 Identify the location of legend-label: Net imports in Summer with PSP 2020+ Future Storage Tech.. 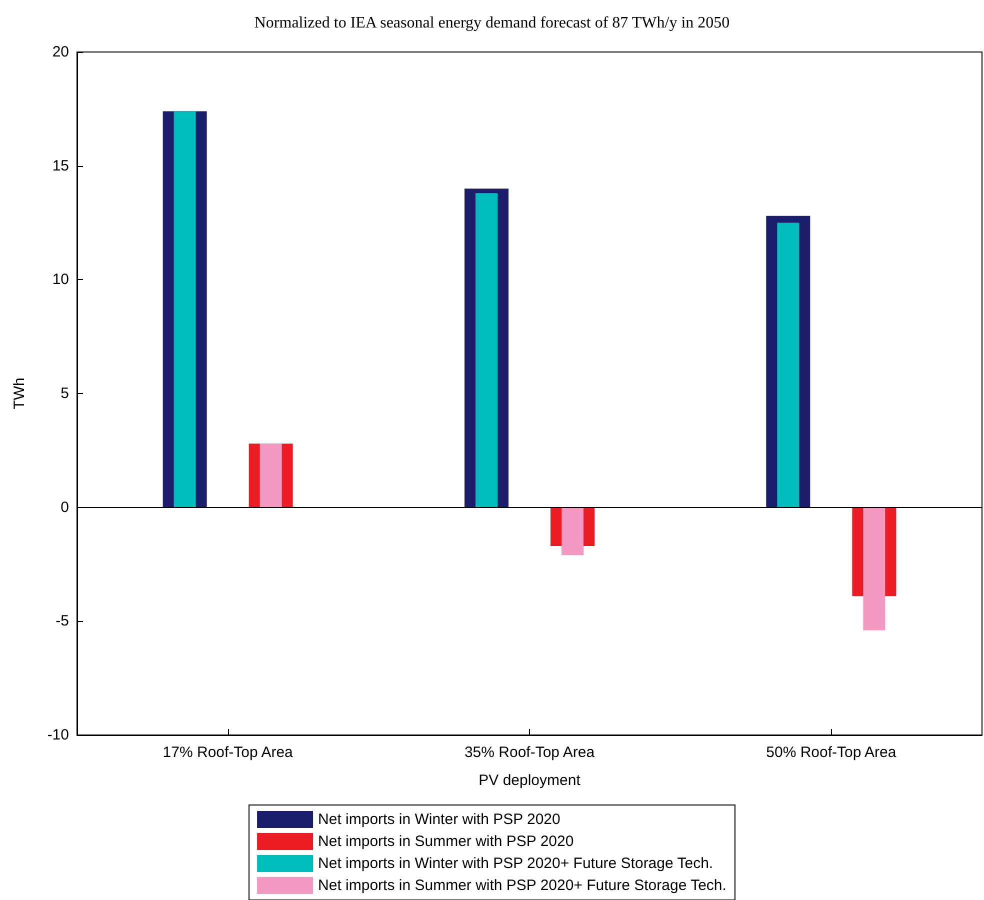
(522, 885).